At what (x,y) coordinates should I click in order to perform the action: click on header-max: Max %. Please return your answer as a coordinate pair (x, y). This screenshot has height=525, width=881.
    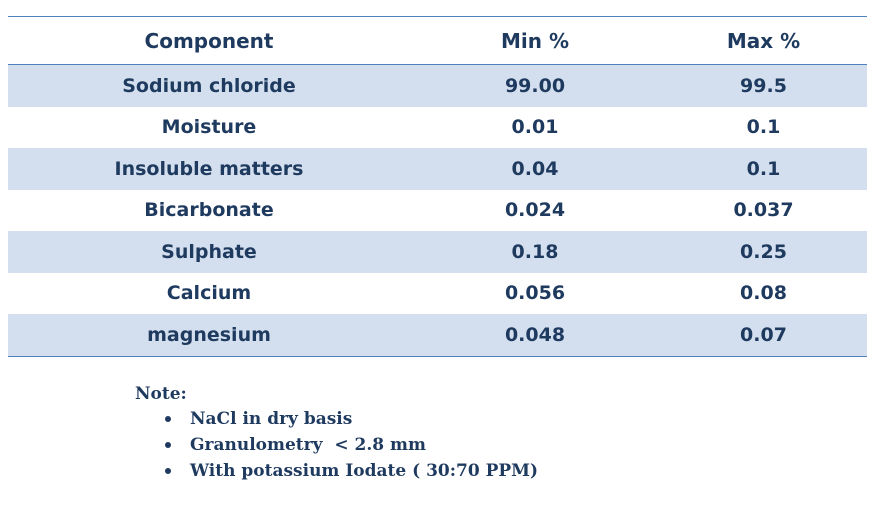
    Looking at the image, I should click on (763, 40).